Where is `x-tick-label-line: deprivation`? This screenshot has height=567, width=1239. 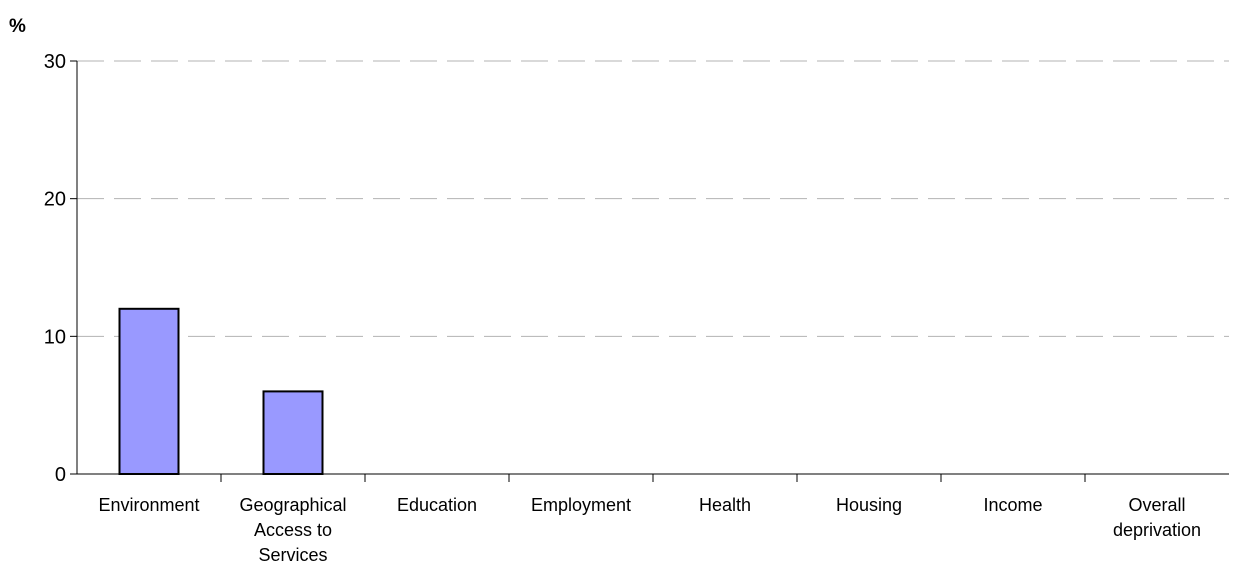 x-tick-label-line: deprivation is located at coordinates (1157, 530).